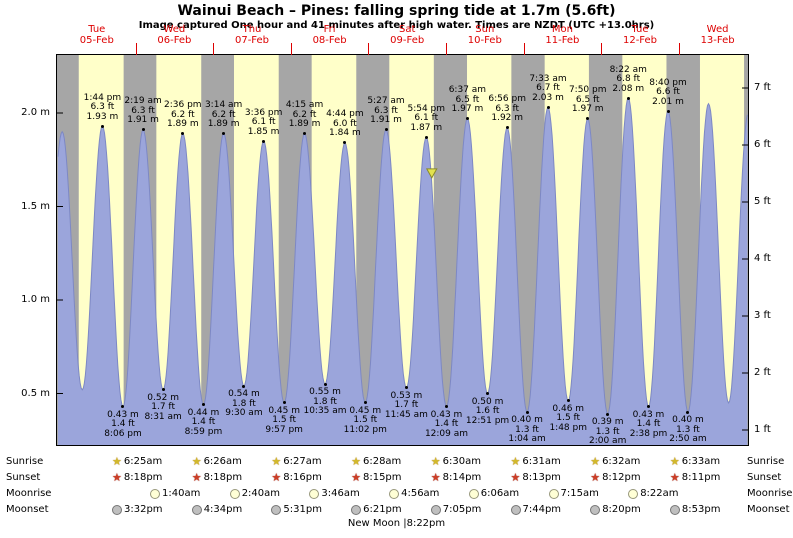 This screenshot has width=793, height=538. I want to click on astro-entry: ★ 6:33am, so click(695, 461).